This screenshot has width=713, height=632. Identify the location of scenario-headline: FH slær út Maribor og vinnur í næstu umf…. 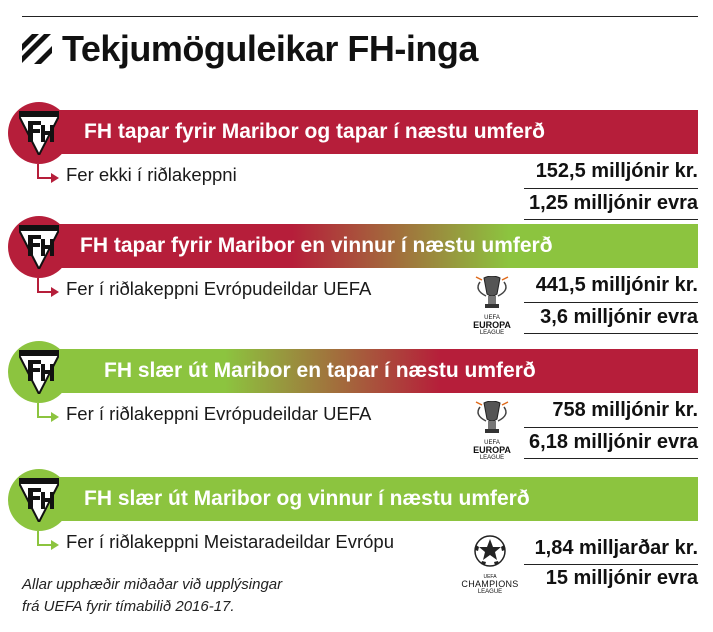
(307, 498).